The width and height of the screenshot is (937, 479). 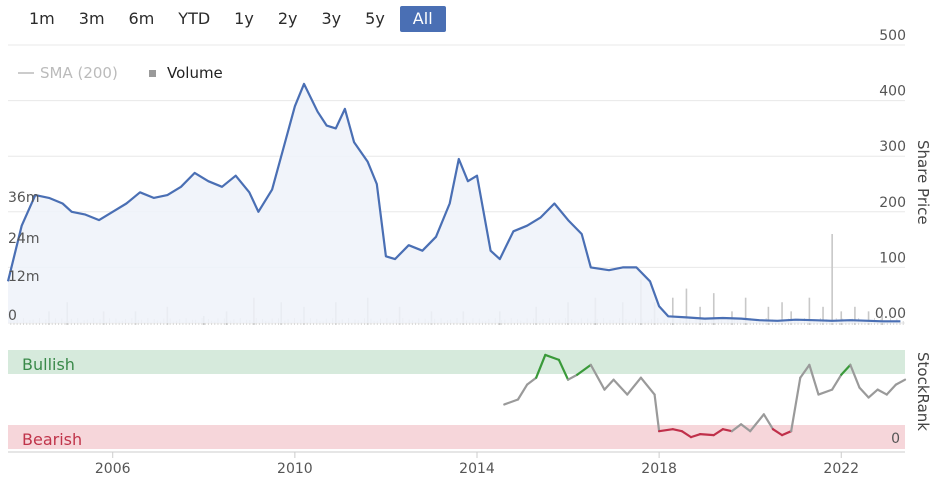 I want to click on range-button-6m: 6m, so click(x=141, y=18).